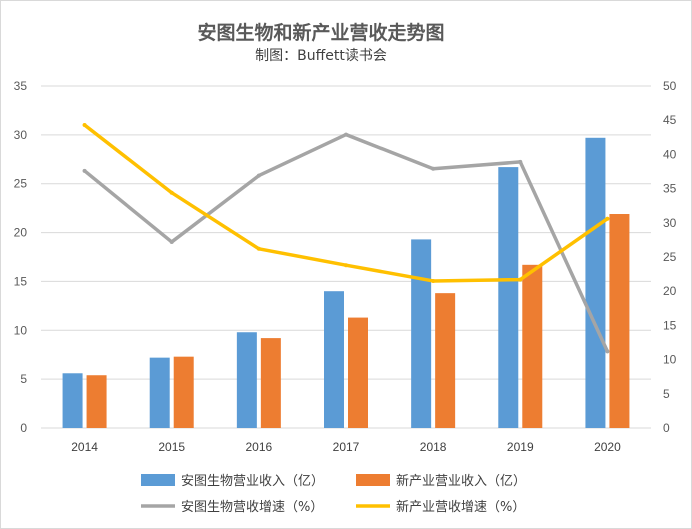 Image resolution: width=692 pixels, height=529 pixels. I want to click on right-tick-label: 10, so click(670, 360).